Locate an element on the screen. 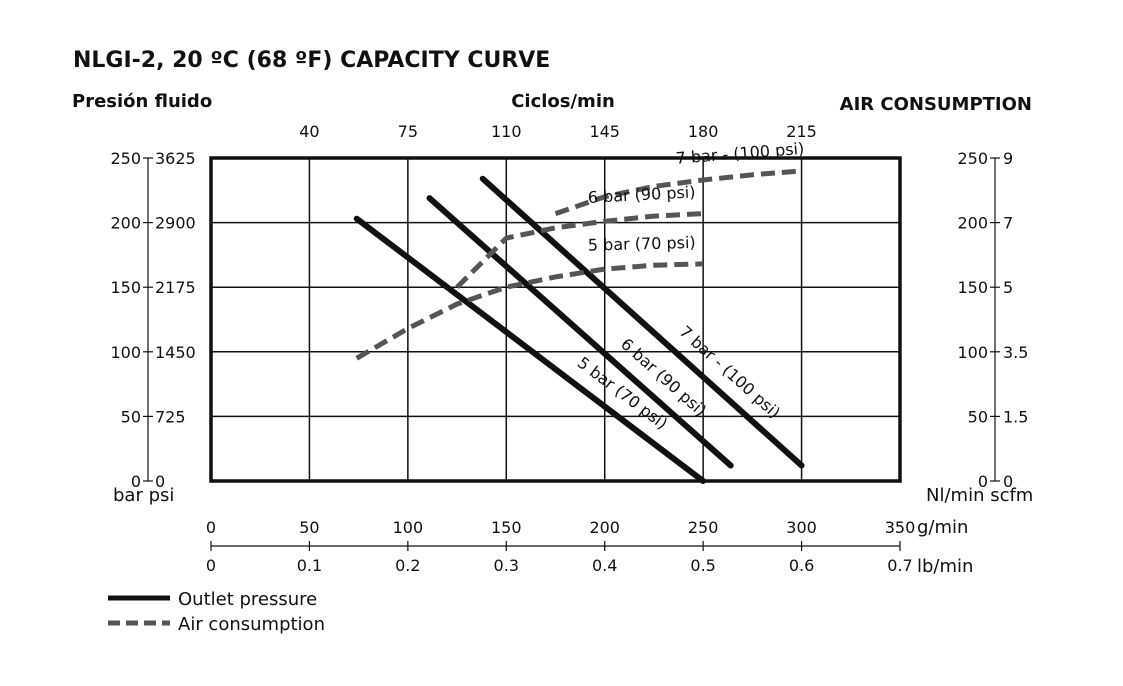 Image resolution: width=1123 pixels, height=686 pixels. top-tick-label: 110 is located at coordinates (506, 131).